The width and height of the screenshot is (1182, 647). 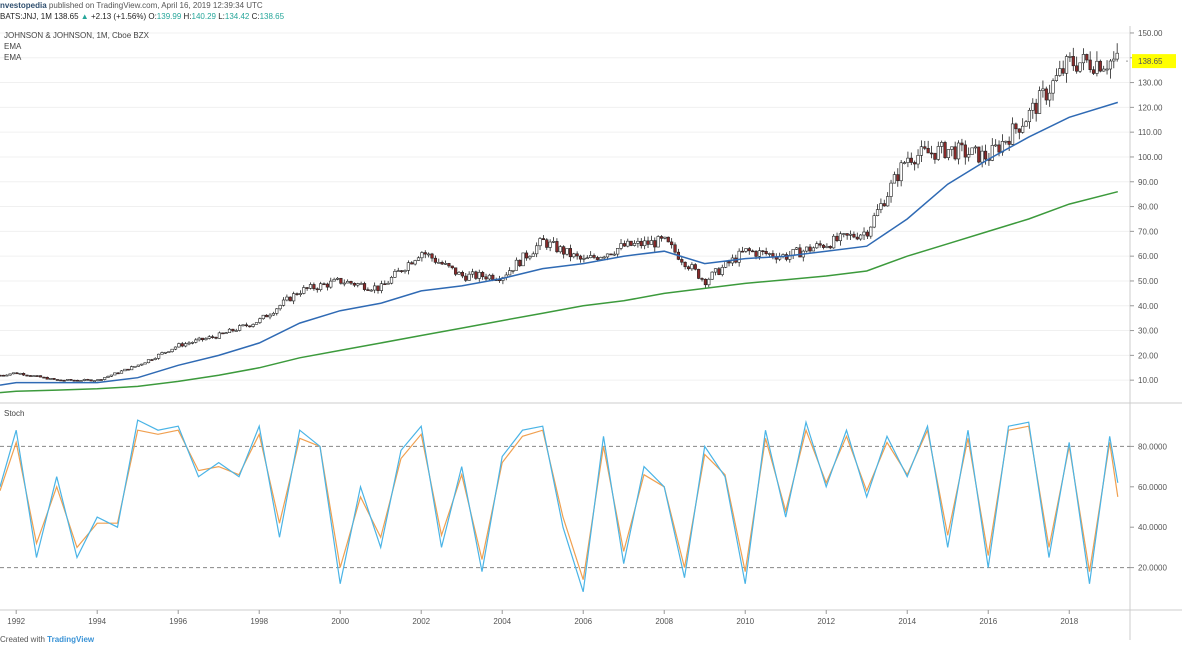 What do you see at coordinates (1148, 207) in the screenshot?
I see `price-tick-label: 80.00` at bounding box center [1148, 207].